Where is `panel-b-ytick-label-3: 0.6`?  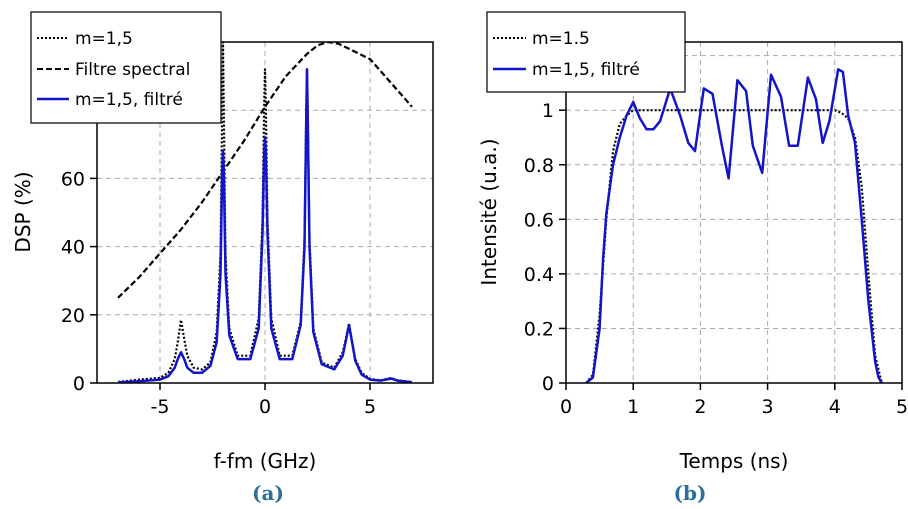
panel-b-ytick-label-3: 0.6 is located at coordinates (539, 220).